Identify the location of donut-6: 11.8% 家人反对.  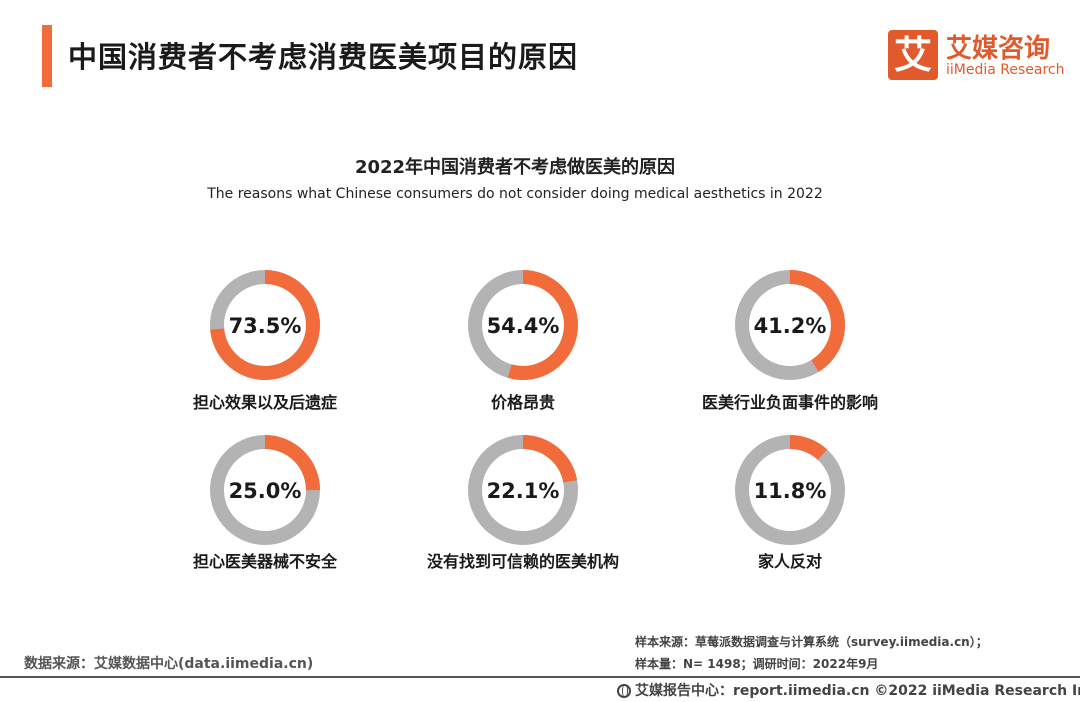
(790, 503).